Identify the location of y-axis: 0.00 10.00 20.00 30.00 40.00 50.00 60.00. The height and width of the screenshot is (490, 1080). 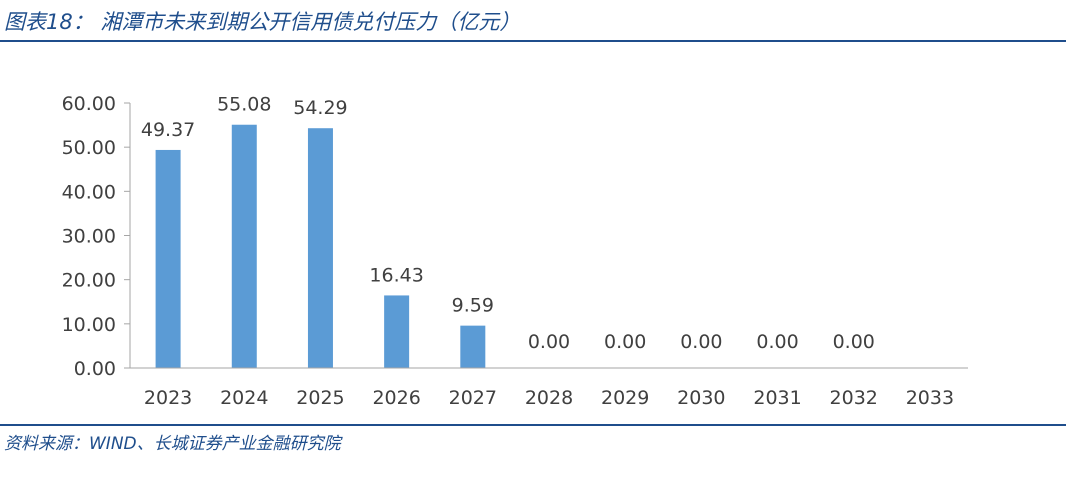
(96, 236).